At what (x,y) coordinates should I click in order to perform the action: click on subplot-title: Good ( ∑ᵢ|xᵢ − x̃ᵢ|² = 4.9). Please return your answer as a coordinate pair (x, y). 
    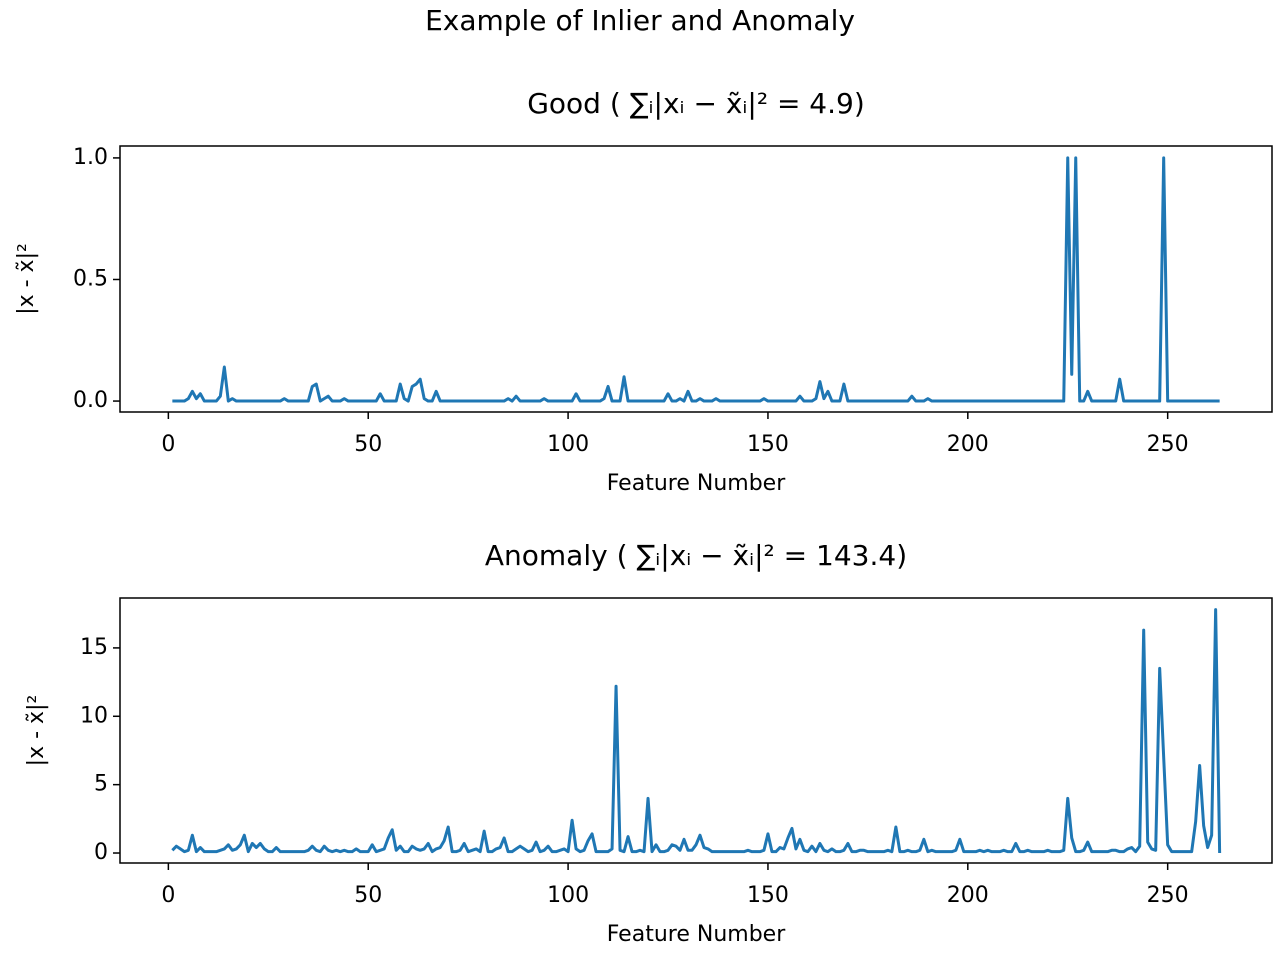
    Looking at the image, I should click on (696, 103).